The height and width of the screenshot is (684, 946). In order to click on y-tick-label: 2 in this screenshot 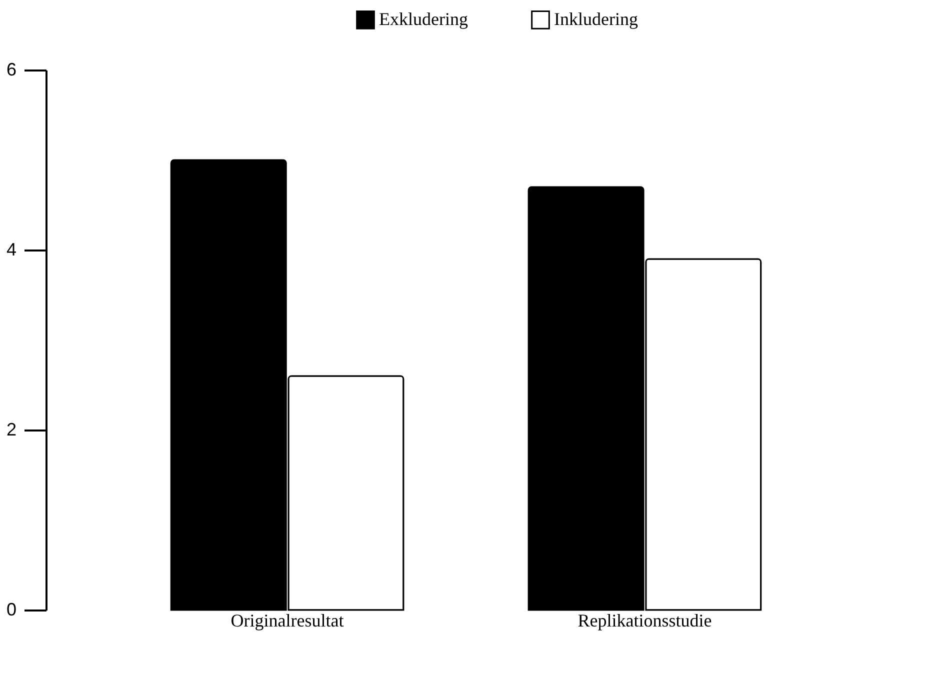, I will do `click(11, 430)`.